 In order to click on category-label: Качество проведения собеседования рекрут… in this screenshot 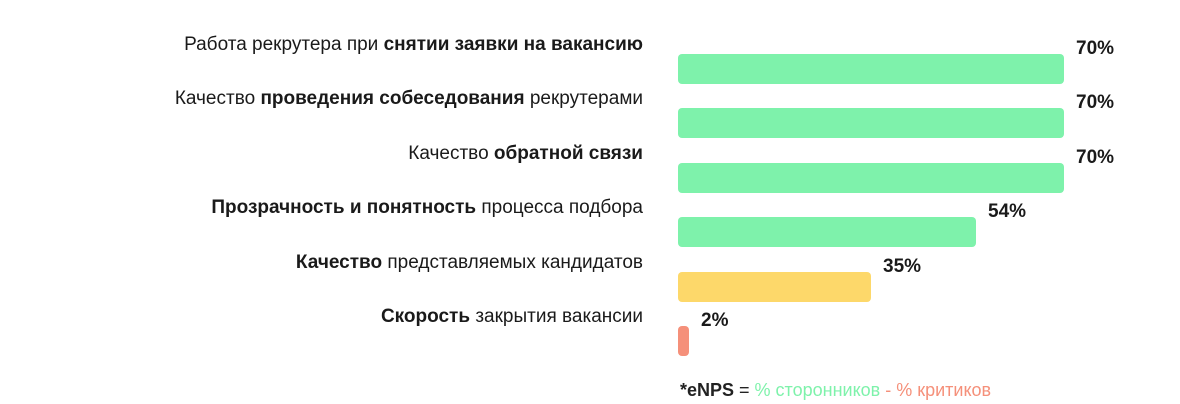, I will do `click(409, 99)`.